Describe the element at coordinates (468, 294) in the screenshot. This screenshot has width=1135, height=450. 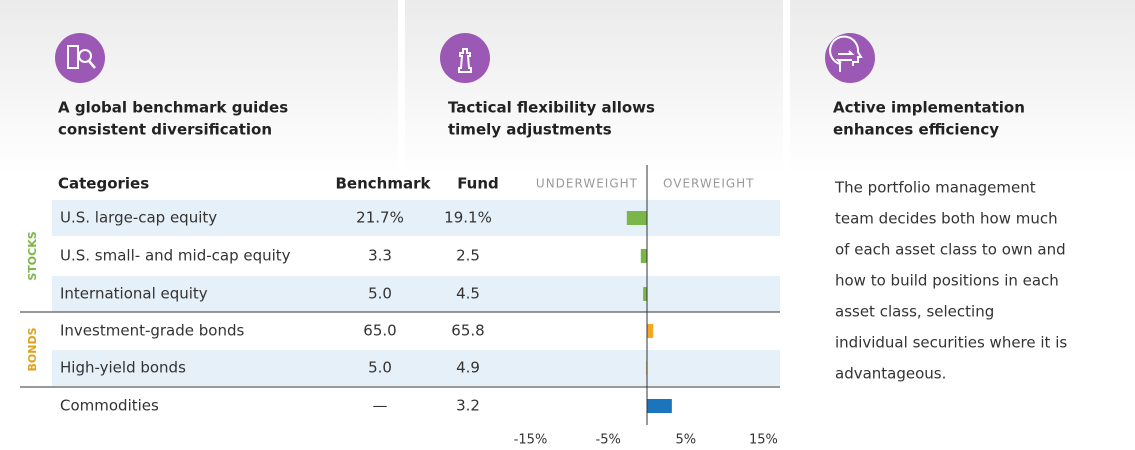
I see `table-cell: 4.5` at that location.